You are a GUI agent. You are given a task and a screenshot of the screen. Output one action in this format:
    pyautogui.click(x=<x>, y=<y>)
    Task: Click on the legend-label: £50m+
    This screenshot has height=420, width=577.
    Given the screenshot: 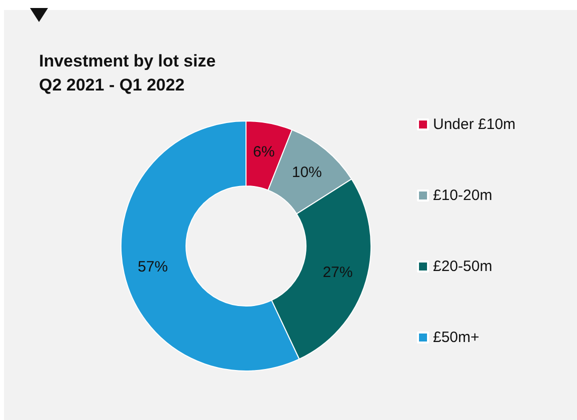 What is the action you would take?
    pyautogui.click(x=456, y=337)
    